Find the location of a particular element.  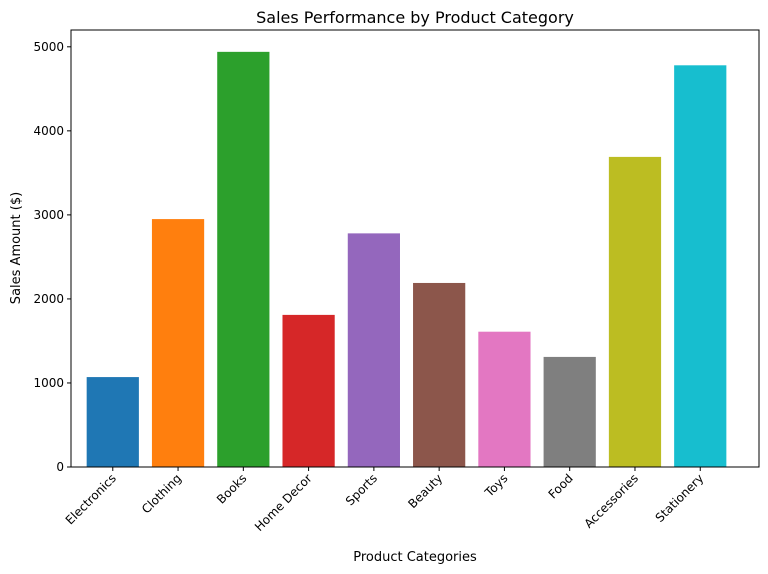

x-tick-label: Stationery is located at coordinates (680, 498).